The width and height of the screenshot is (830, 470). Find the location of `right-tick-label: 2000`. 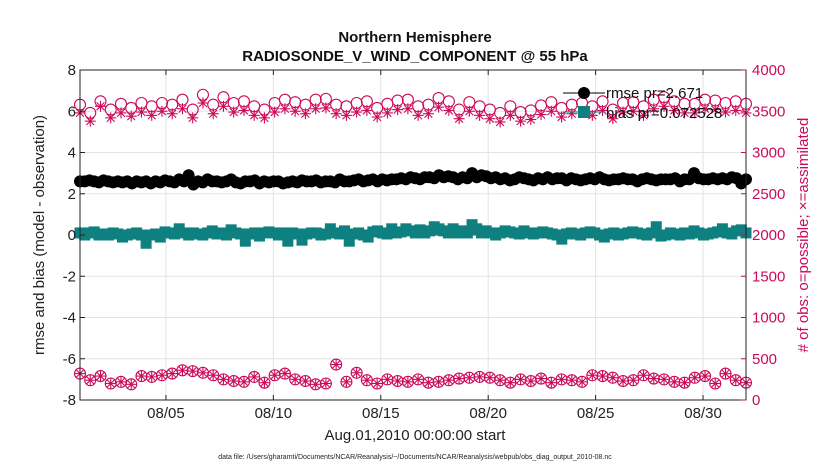

right-tick-label: 2000 is located at coordinates (768, 235).